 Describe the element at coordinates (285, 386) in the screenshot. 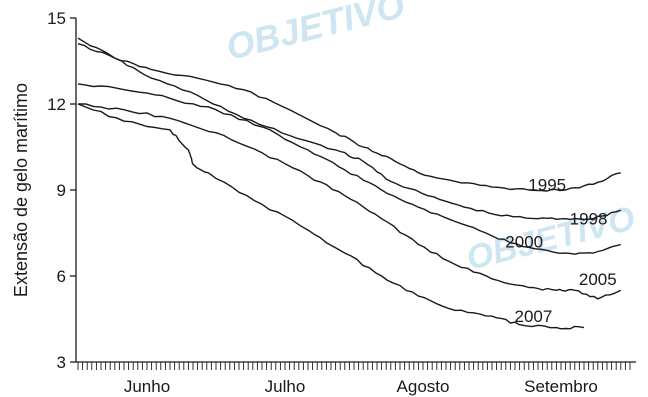

I see `x-month-label: Julho` at that location.